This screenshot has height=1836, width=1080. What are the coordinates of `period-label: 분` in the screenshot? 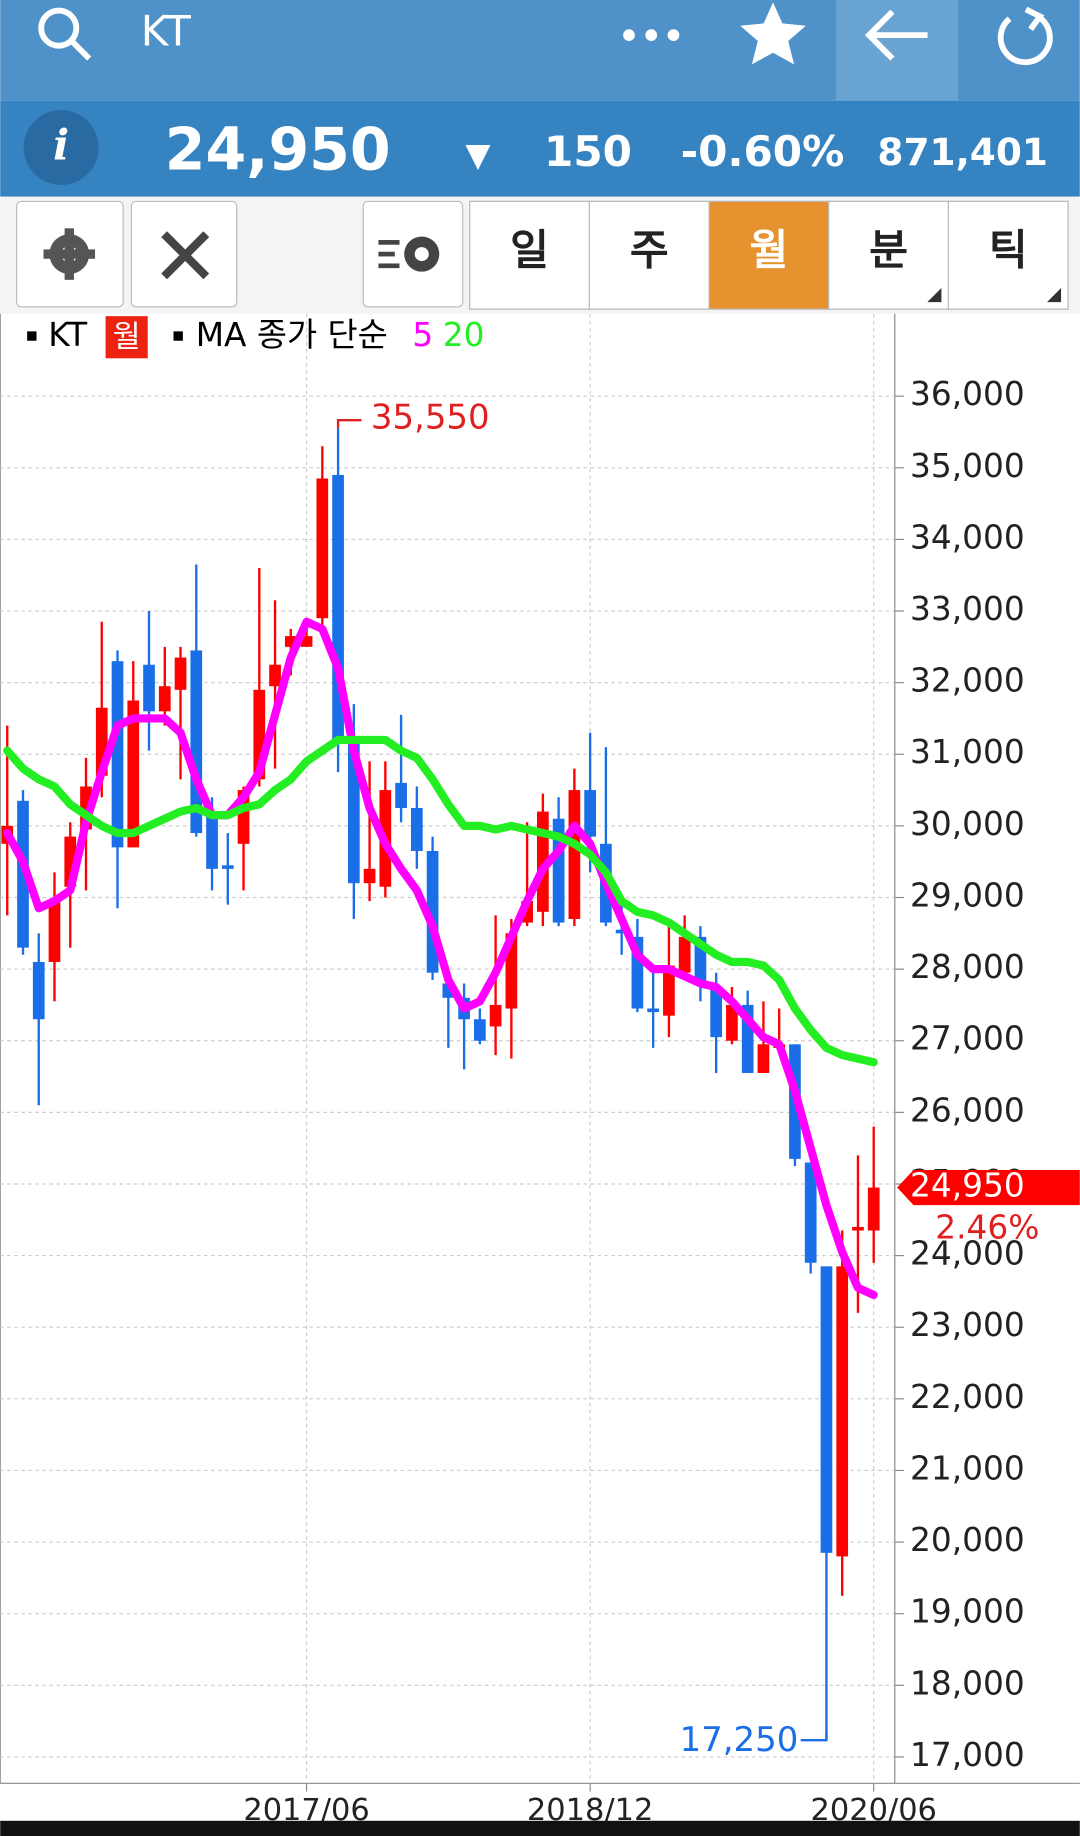 It's located at (888, 249).